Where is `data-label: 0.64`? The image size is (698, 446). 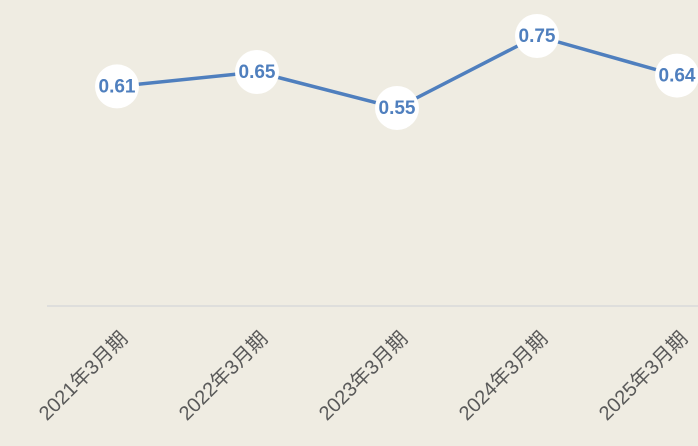
data-label: 0.64 is located at coordinates (677, 76).